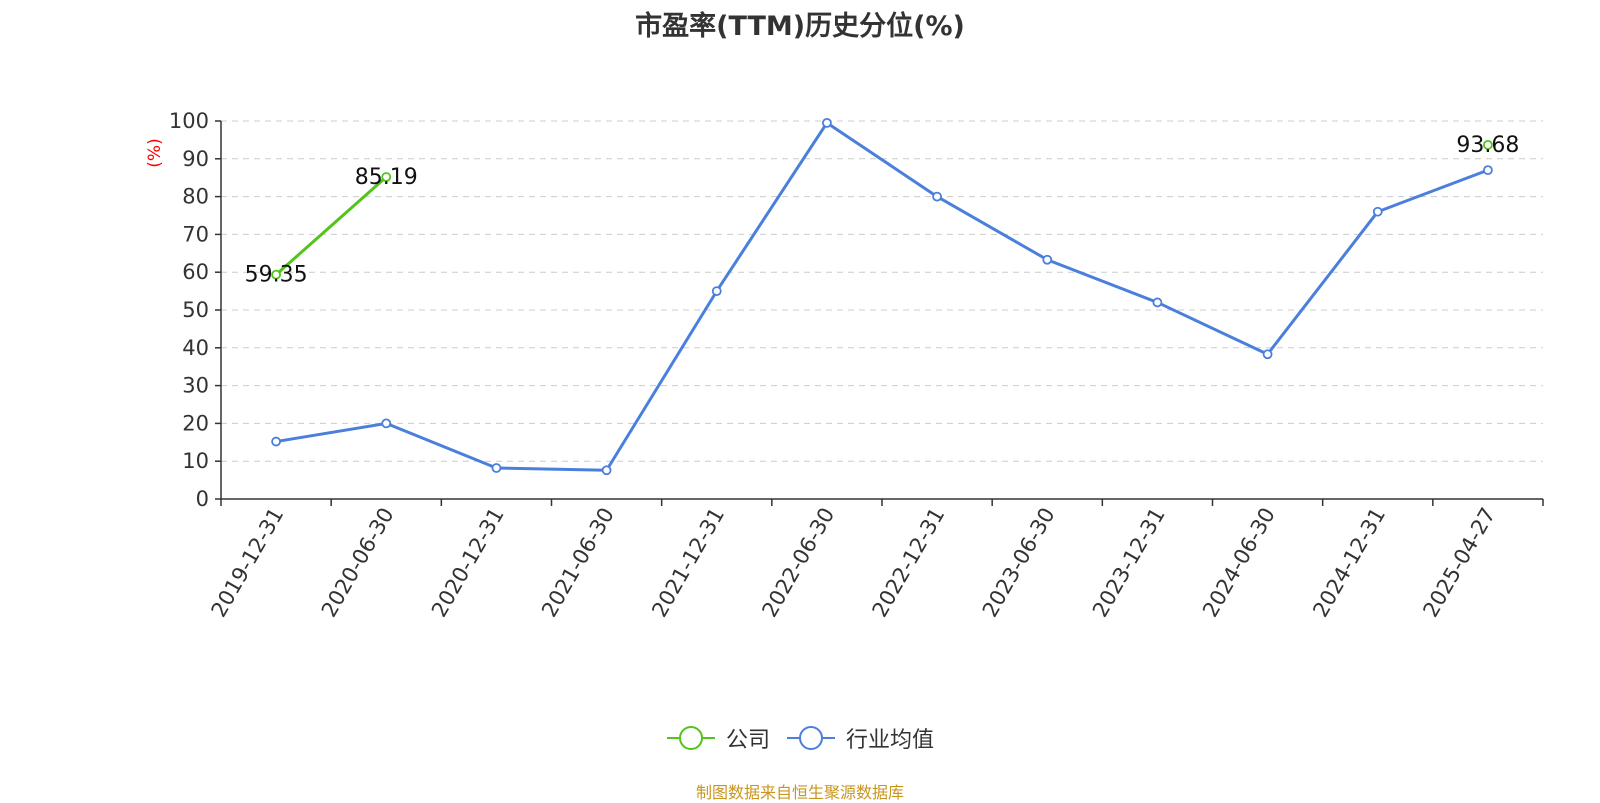  What do you see at coordinates (798, 563) in the screenshot?
I see `x-tick-label: 2022-06-30` at bounding box center [798, 563].